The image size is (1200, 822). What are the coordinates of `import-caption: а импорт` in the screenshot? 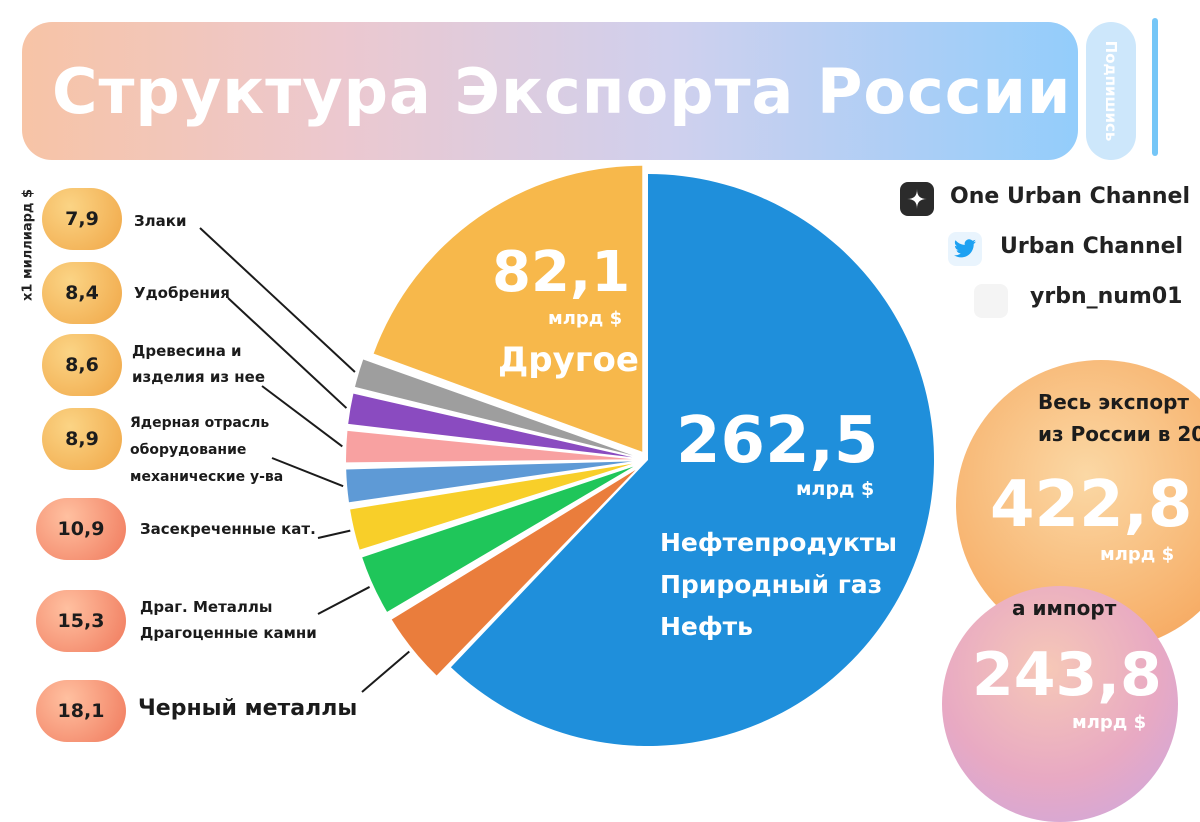 It's located at (1064, 608).